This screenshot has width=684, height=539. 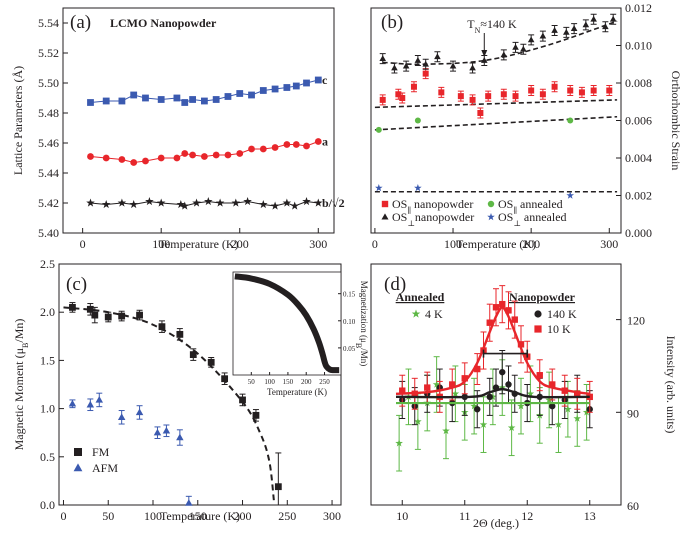 I want to click on panel-b-legend-label-main: OS, so click(x=399, y=217).